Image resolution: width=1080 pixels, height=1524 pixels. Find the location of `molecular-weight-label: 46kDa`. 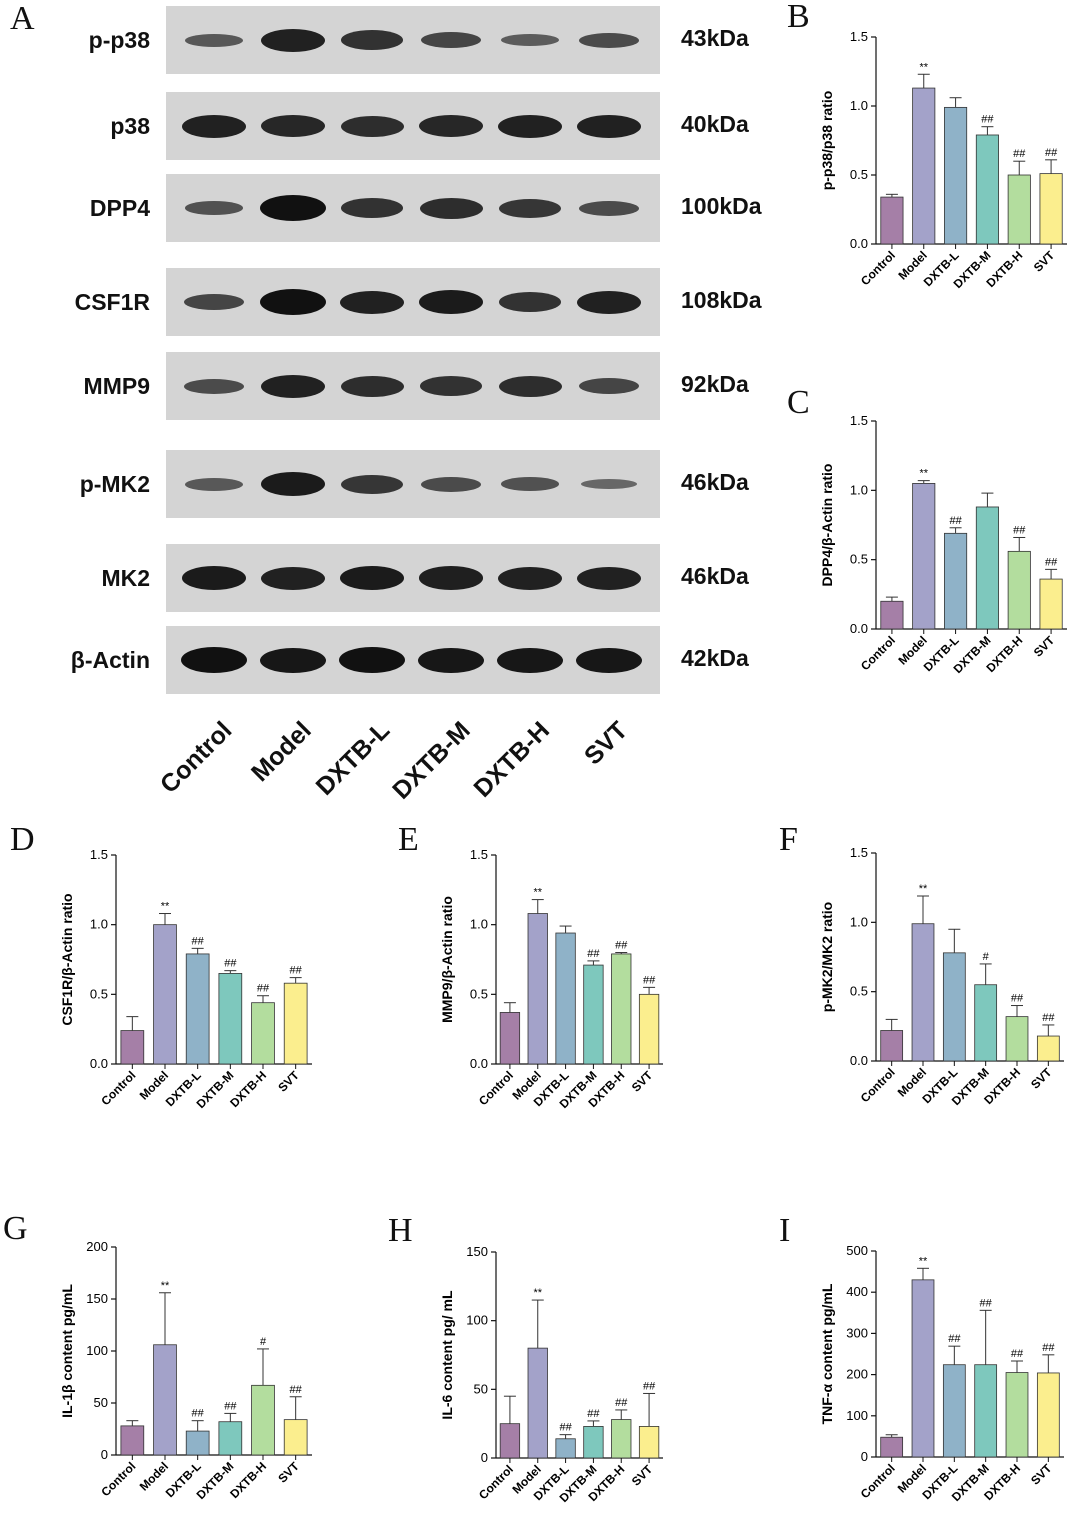

molecular-weight-label: 46kDa is located at coordinates (715, 482).